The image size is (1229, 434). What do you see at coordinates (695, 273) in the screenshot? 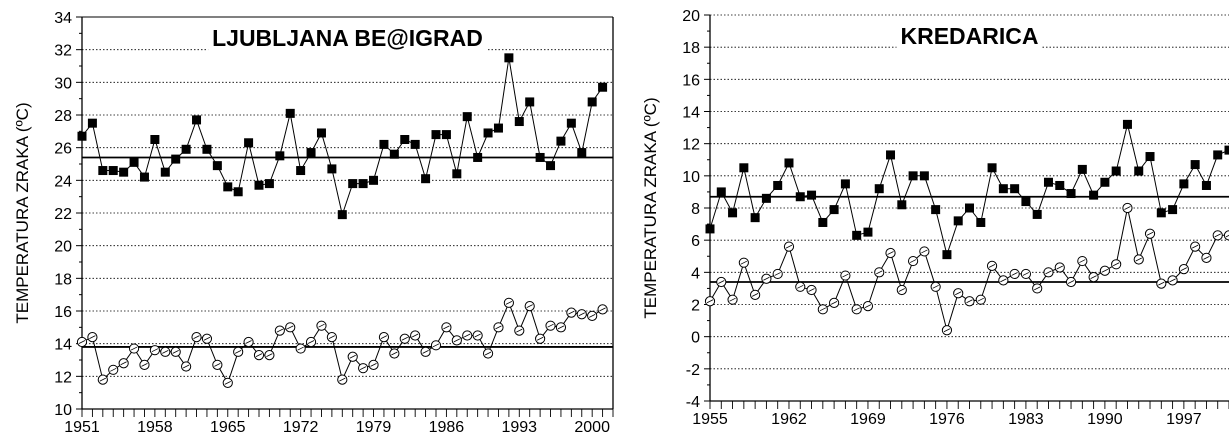
I see `y-tick-label: 4` at bounding box center [695, 273].